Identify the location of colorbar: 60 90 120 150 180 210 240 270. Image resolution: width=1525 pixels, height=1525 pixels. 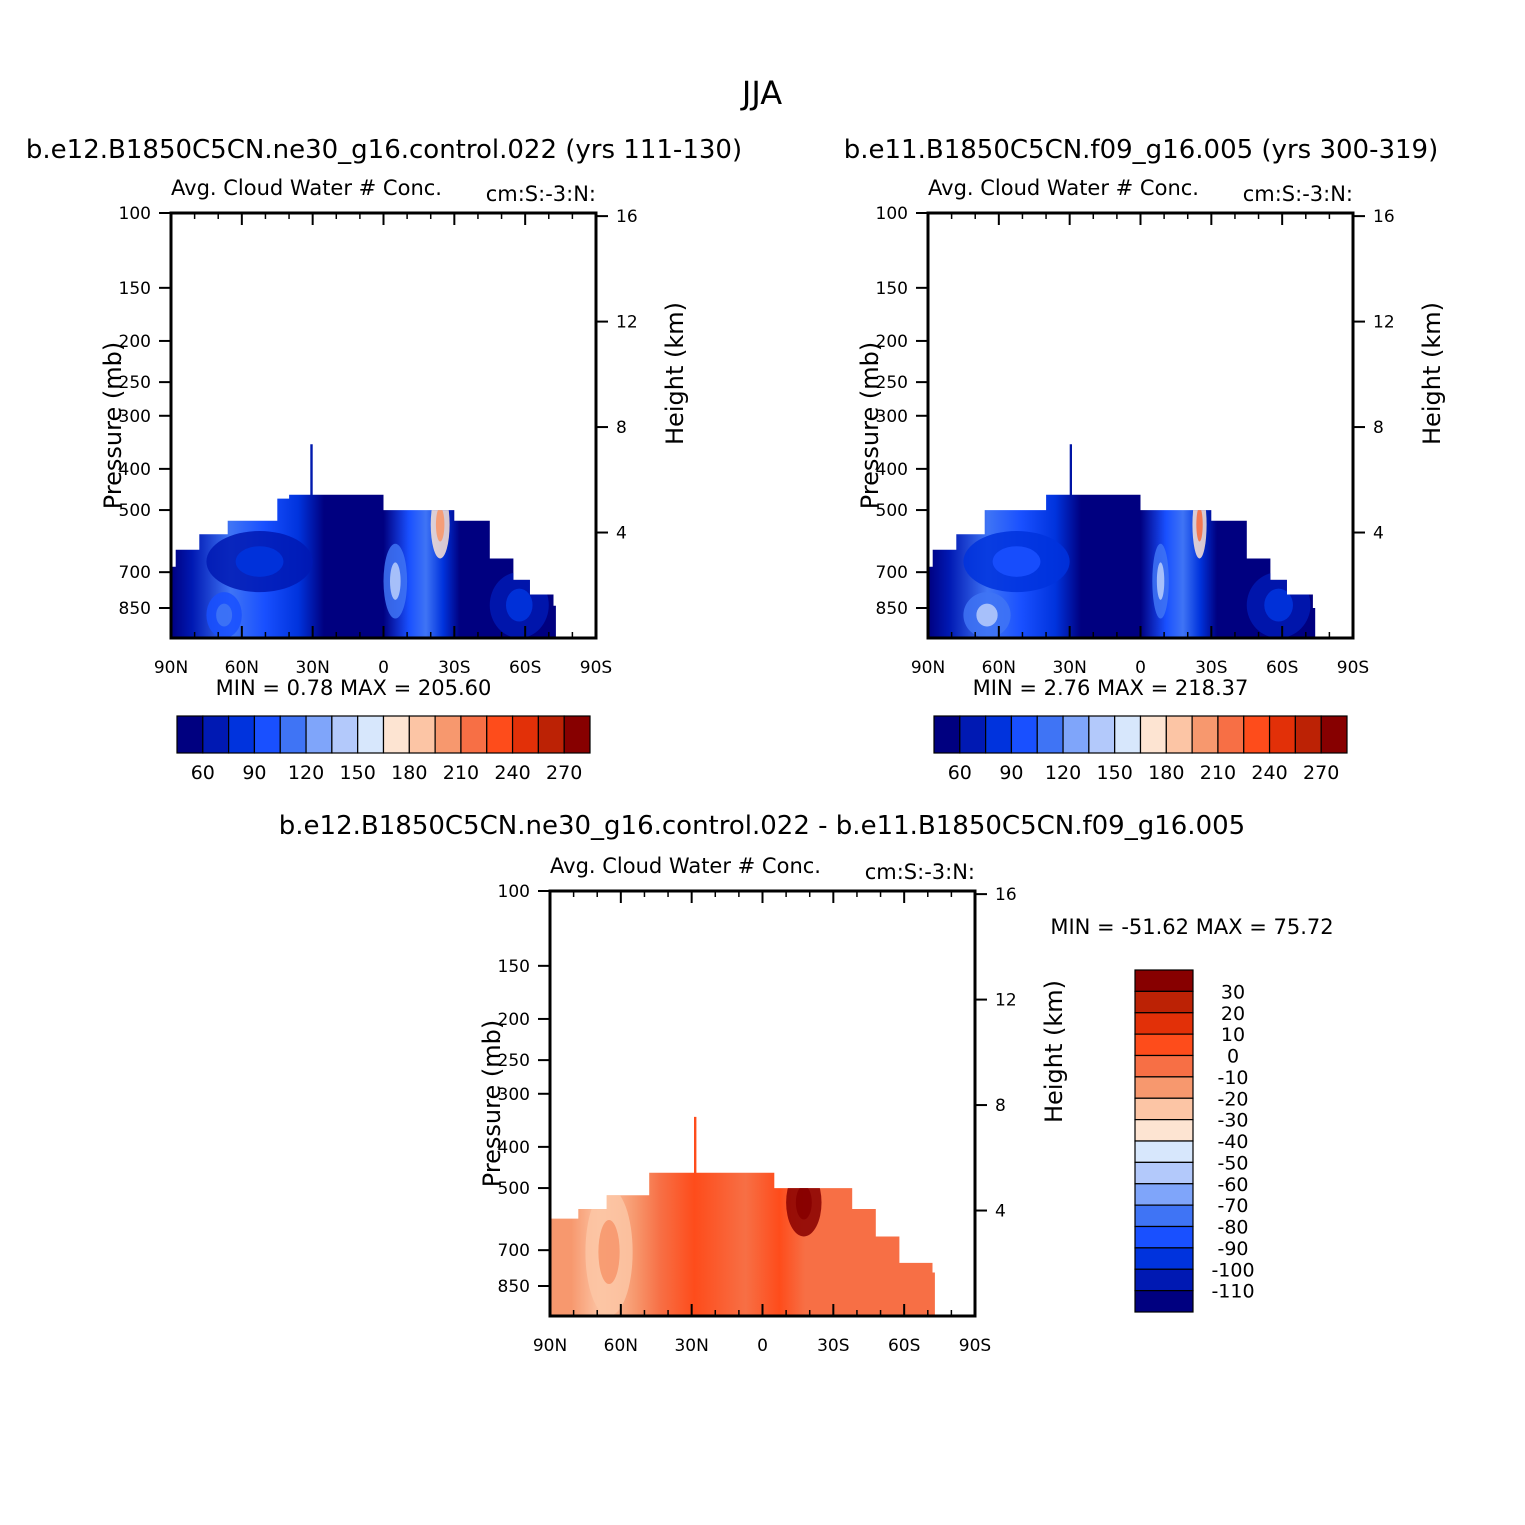
(383, 749).